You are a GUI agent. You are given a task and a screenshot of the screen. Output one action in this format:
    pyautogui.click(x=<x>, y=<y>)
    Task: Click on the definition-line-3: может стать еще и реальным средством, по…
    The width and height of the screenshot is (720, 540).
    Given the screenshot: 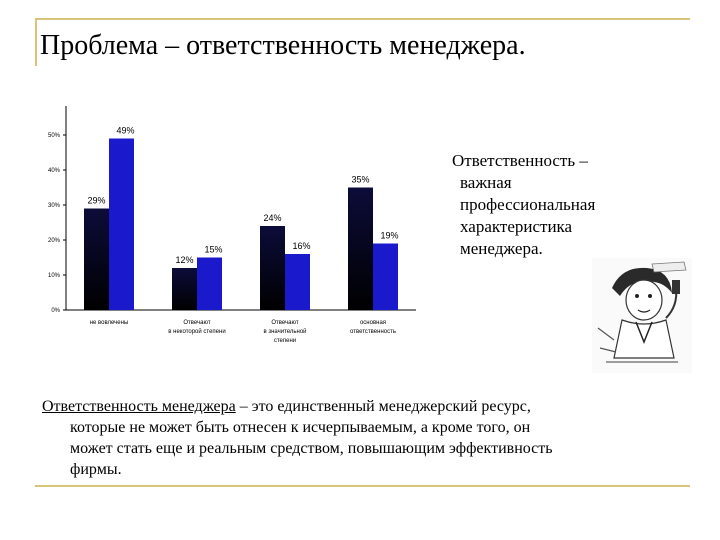 What is the action you would take?
    pyautogui.click(x=311, y=448)
    